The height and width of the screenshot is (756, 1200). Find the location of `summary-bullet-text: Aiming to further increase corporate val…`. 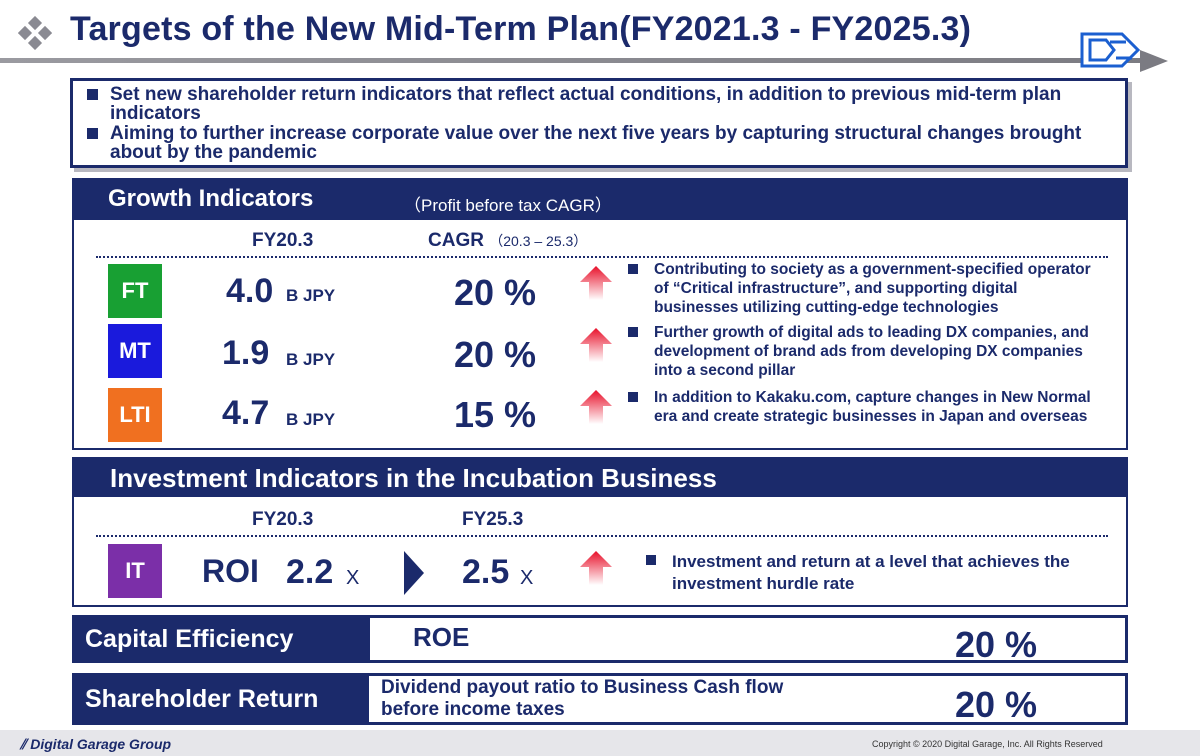

summary-bullet-text: Aiming to further increase corporate val… is located at coordinates (596, 143).